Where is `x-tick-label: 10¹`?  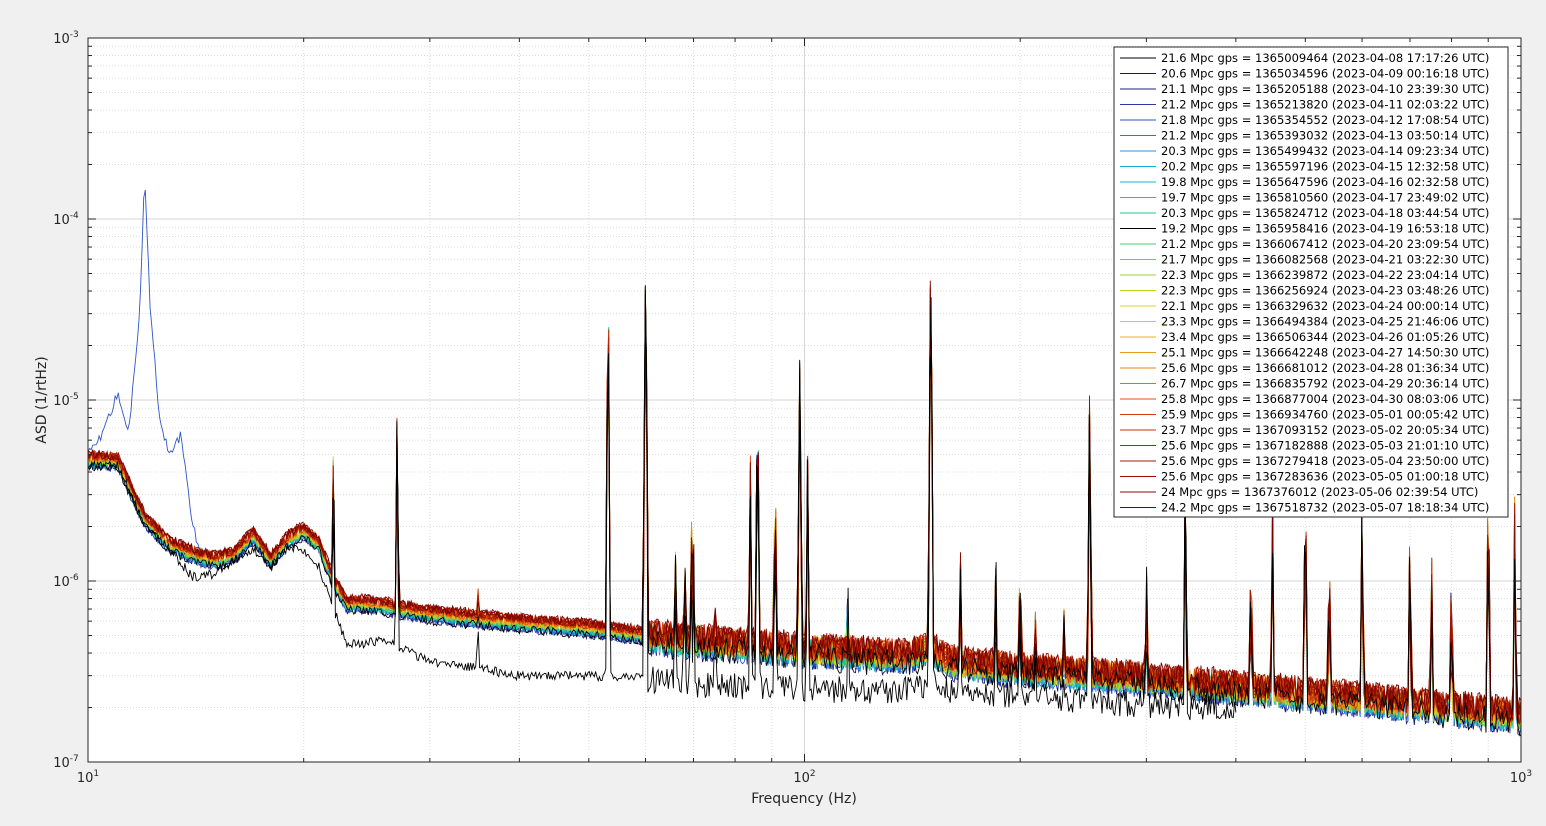 x-tick-label: 10¹ is located at coordinates (88, 777).